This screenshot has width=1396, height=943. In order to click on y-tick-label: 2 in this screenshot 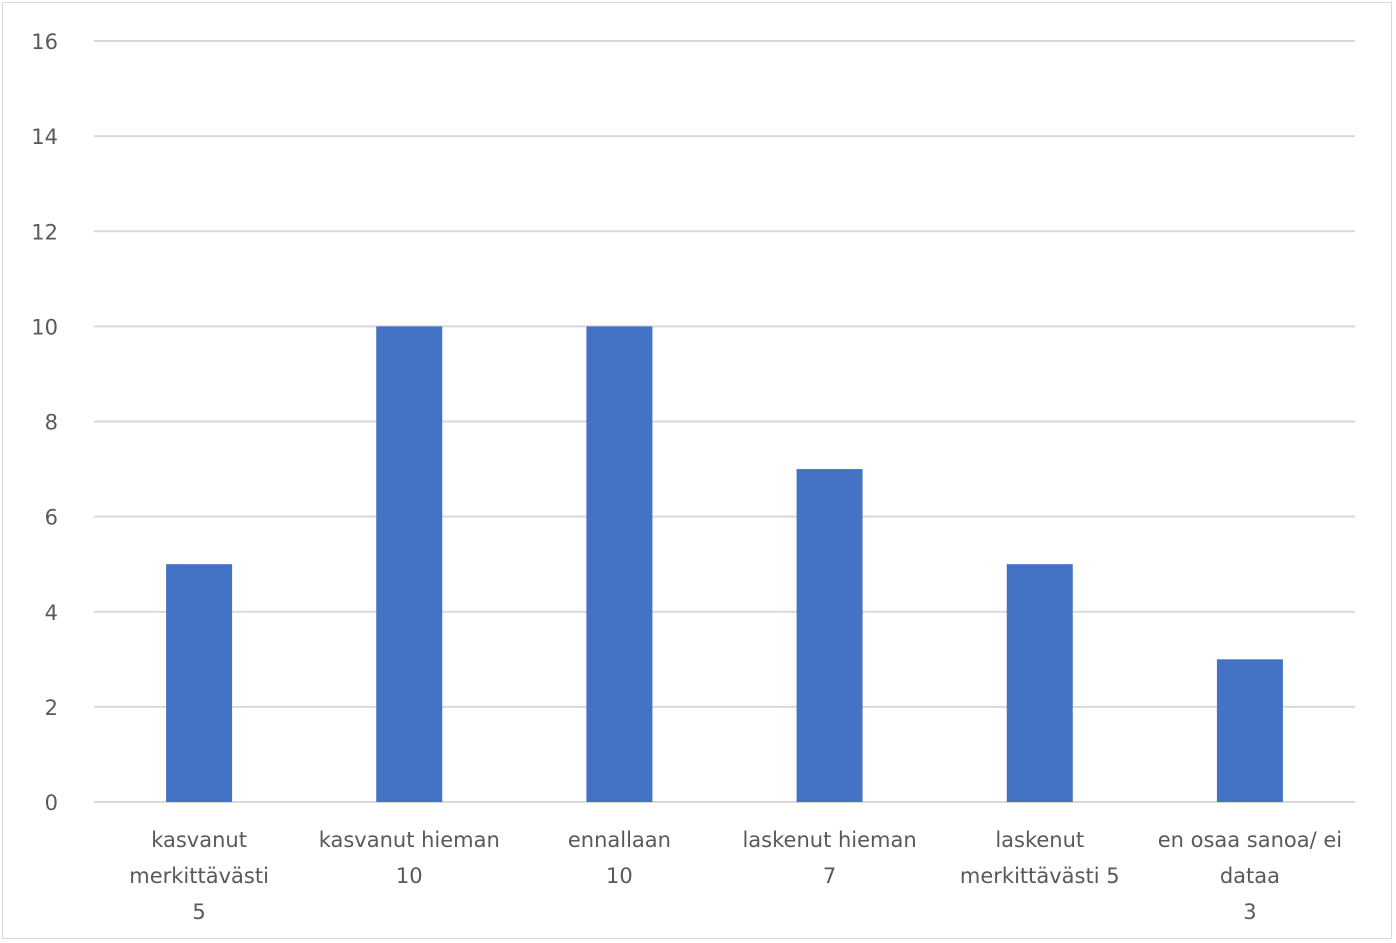, I will do `click(51, 708)`.